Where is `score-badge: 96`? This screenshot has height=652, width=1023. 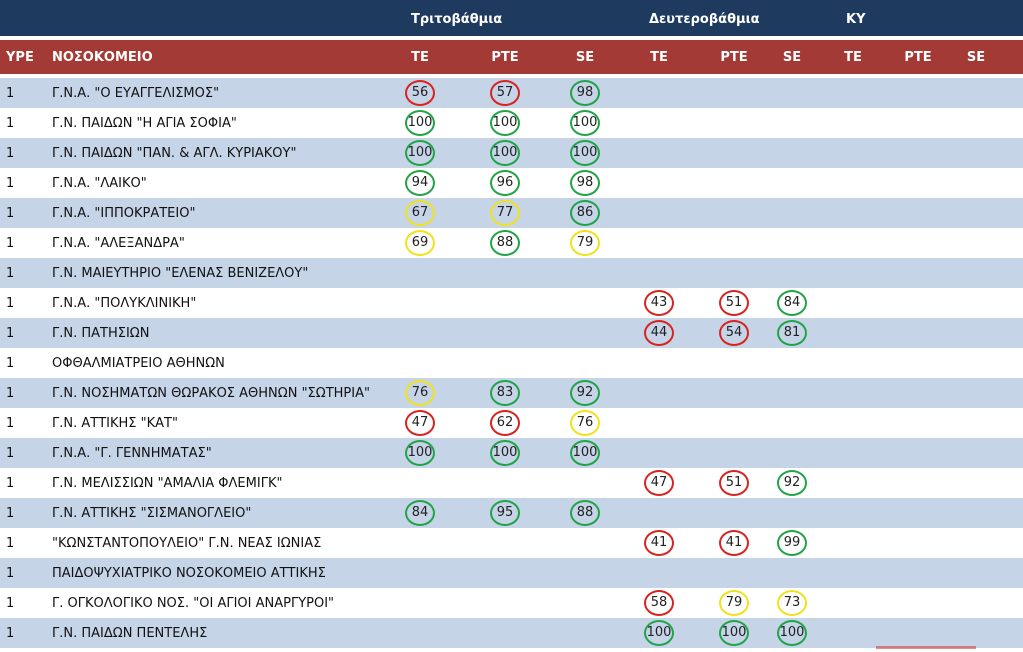
score-badge: 96 is located at coordinates (505, 183).